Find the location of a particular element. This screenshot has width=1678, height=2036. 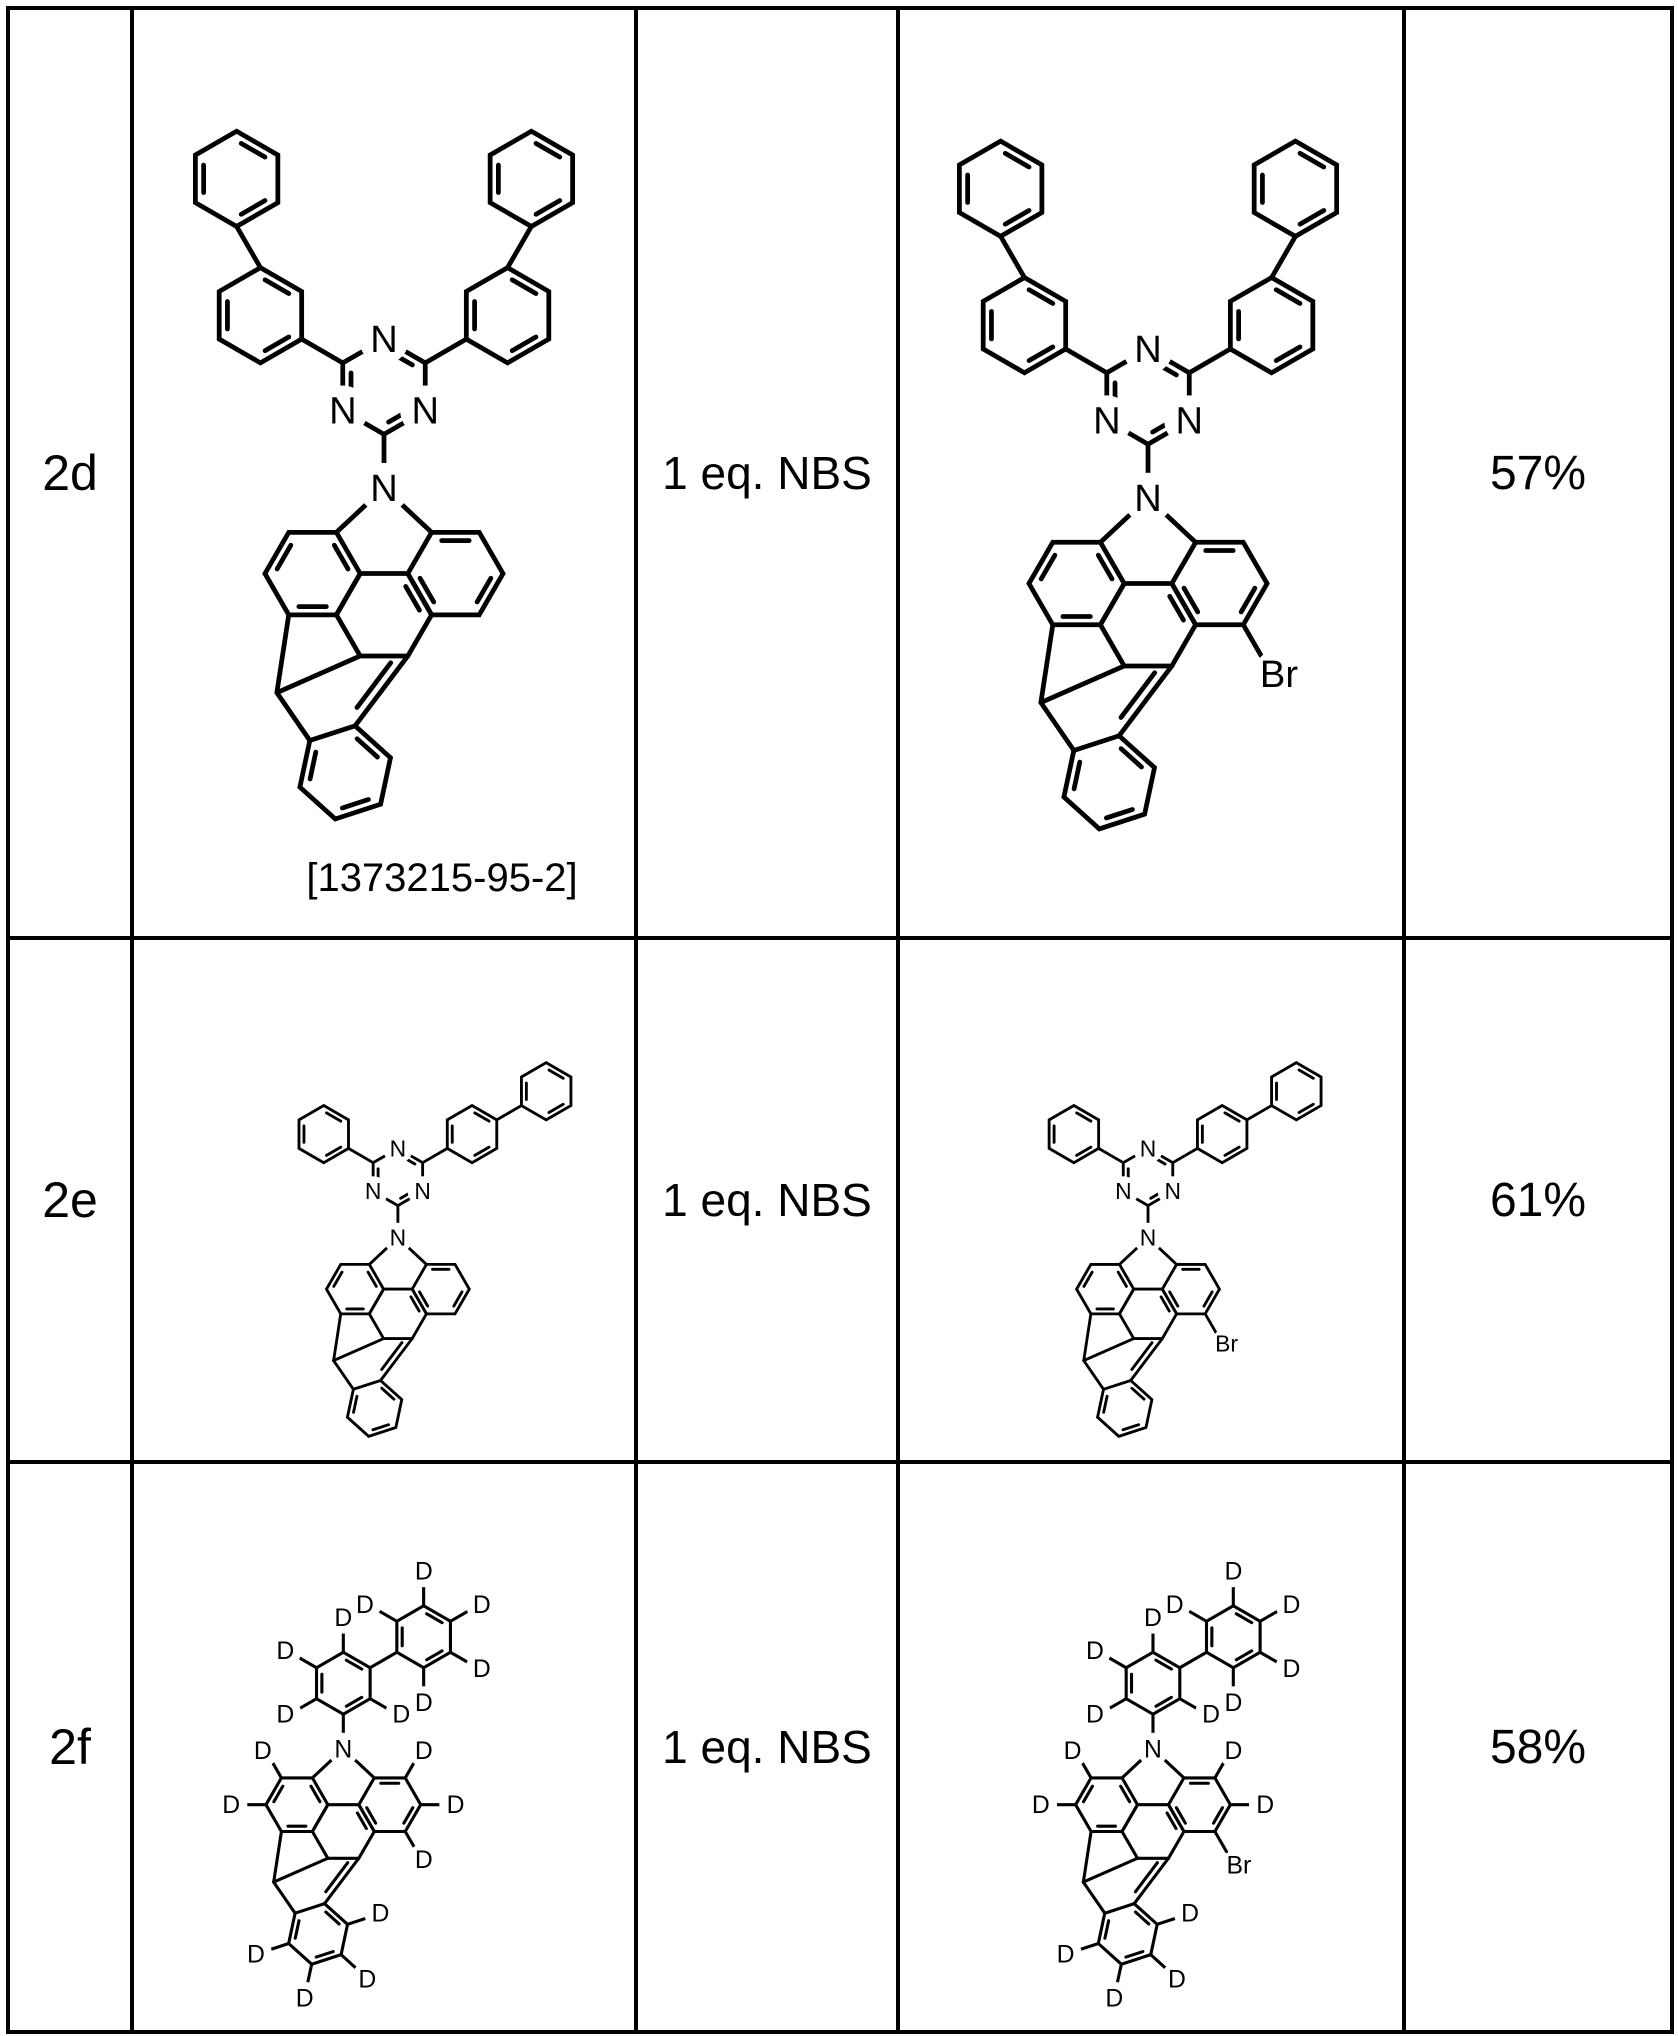

structure-drawing-2d-product: N N N N Br is located at coordinates (1151, 473).